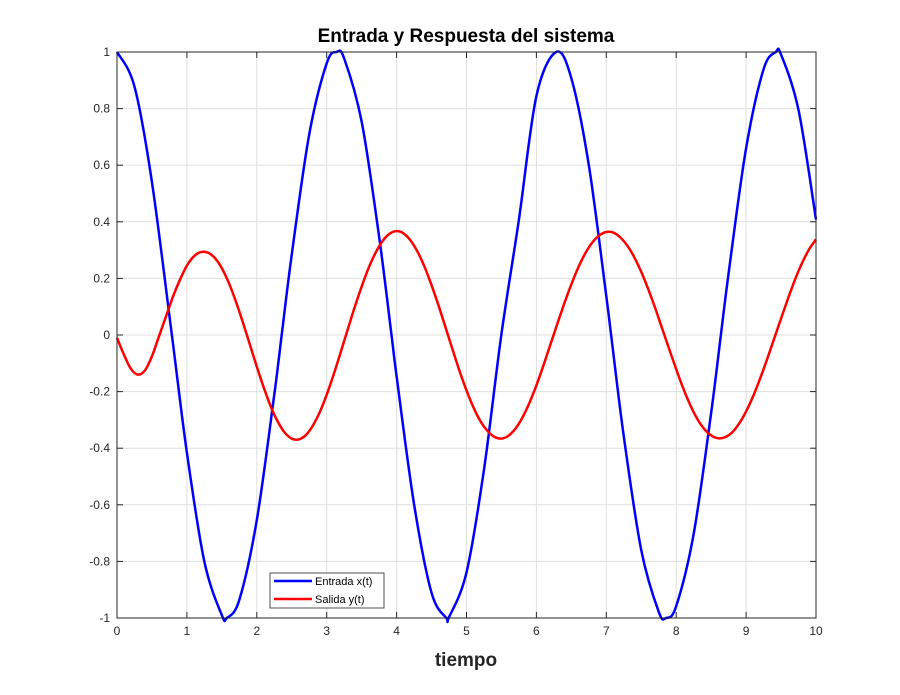  Describe the element at coordinates (99, 505) in the screenshot. I see `y-tick-label: -0.6` at that location.